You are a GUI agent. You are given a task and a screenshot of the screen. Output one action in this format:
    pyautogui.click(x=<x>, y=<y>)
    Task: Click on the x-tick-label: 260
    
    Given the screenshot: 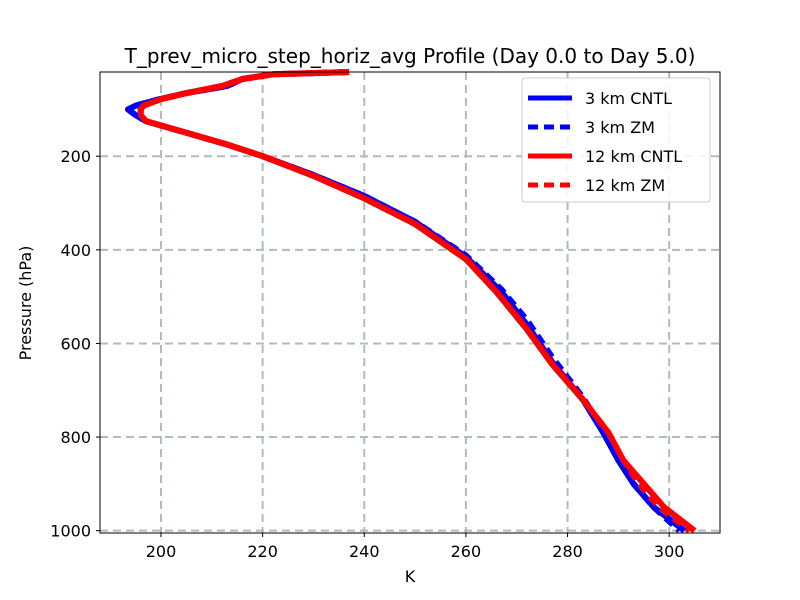 What is the action you would take?
    pyautogui.click(x=466, y=551)
    